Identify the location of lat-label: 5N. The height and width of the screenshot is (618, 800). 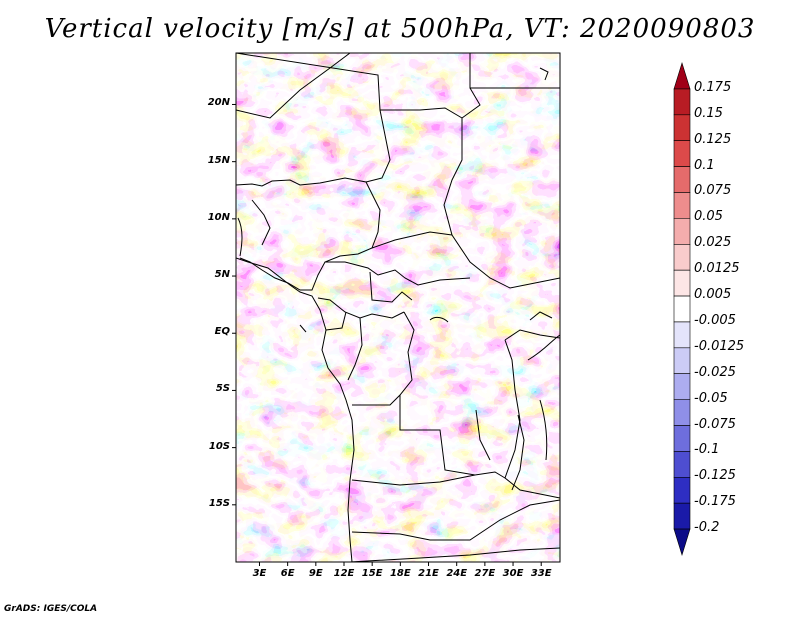
(222, 275).